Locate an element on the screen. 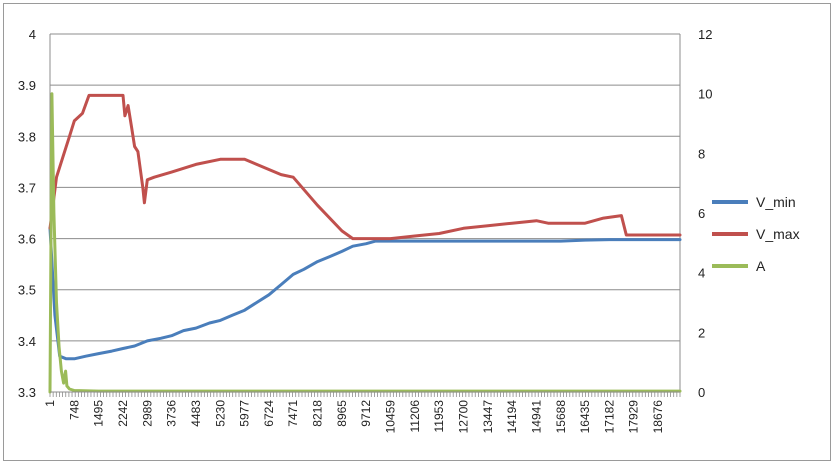 The height and width of the screenshot is (465, 836). y-right-tick-label: 2 is located at coordinates (701, 332).